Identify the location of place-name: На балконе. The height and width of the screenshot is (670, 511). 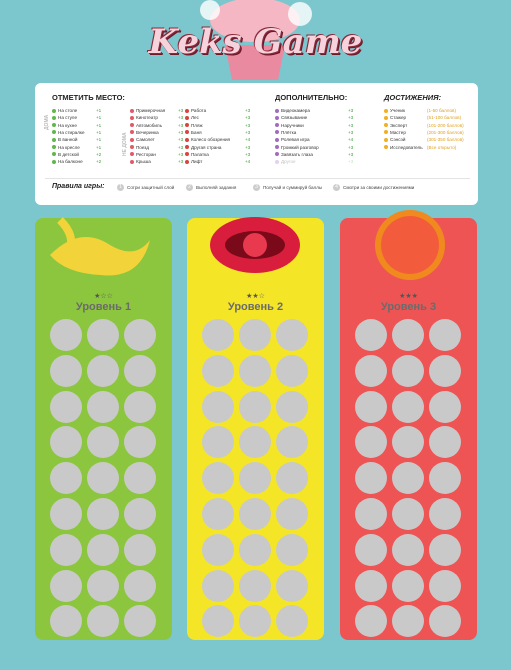
(70, 162).